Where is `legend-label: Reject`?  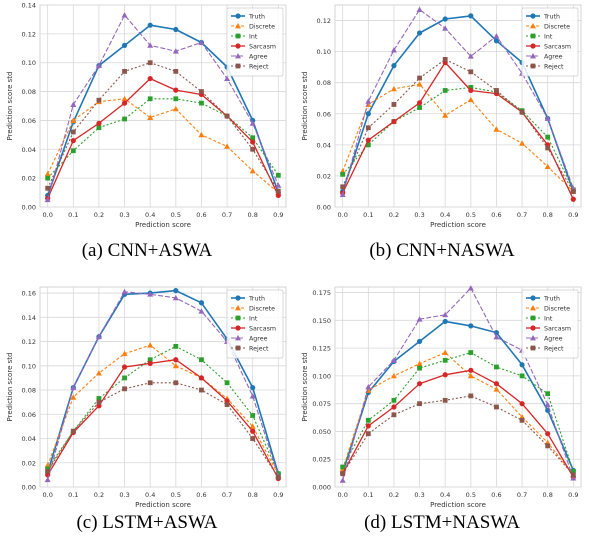
legend-label: Reject is located at coordinates (259, 66).